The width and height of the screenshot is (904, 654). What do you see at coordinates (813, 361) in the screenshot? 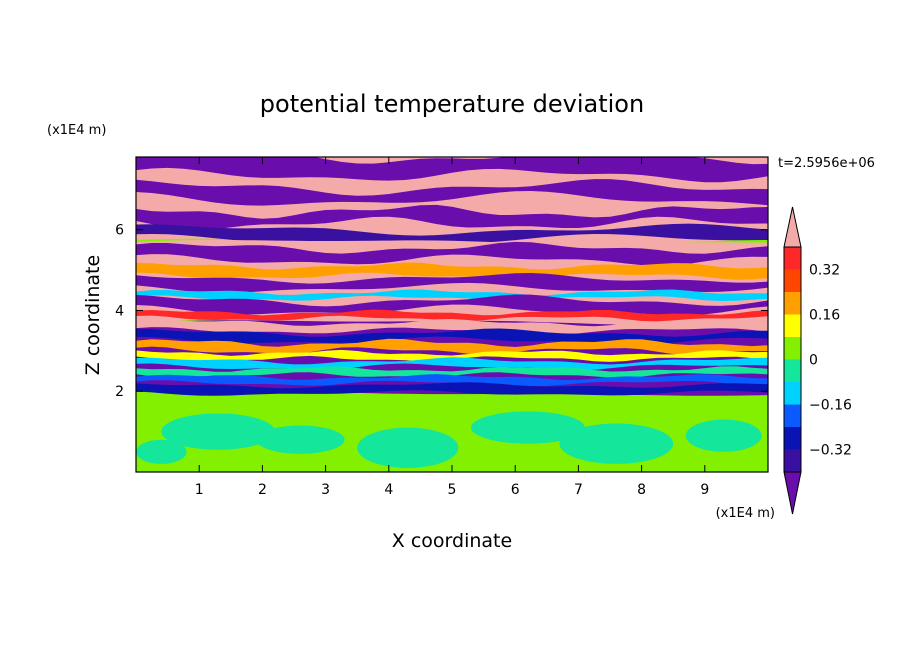
I see `colorbar-tick-label: 0` at bounding box center [813, 361].